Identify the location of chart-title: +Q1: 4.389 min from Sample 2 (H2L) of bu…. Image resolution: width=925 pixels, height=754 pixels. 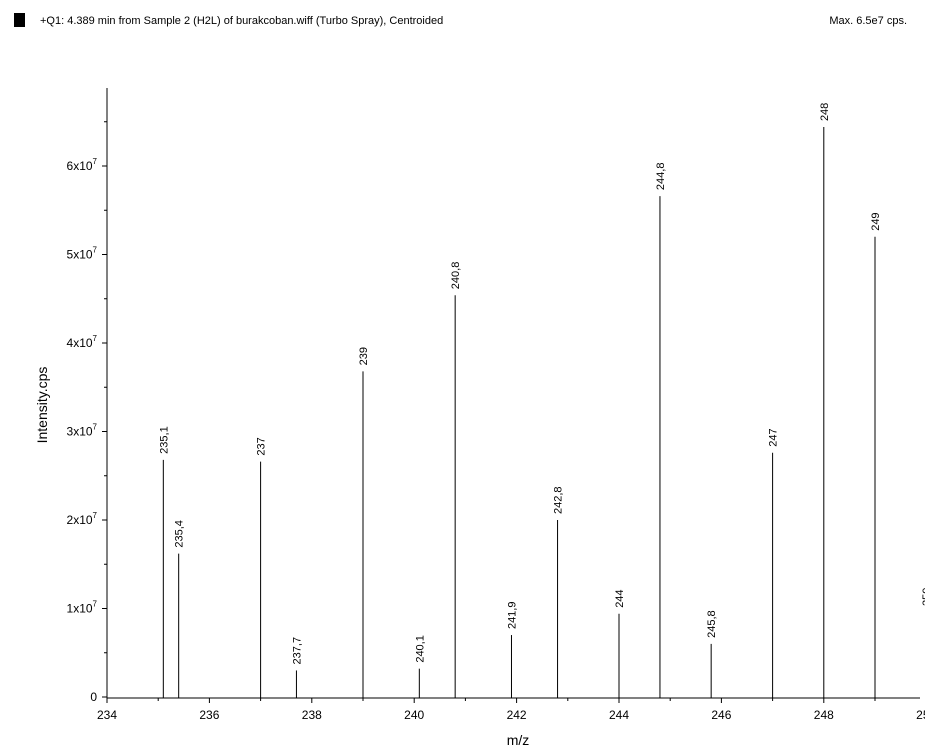
(242, 21).